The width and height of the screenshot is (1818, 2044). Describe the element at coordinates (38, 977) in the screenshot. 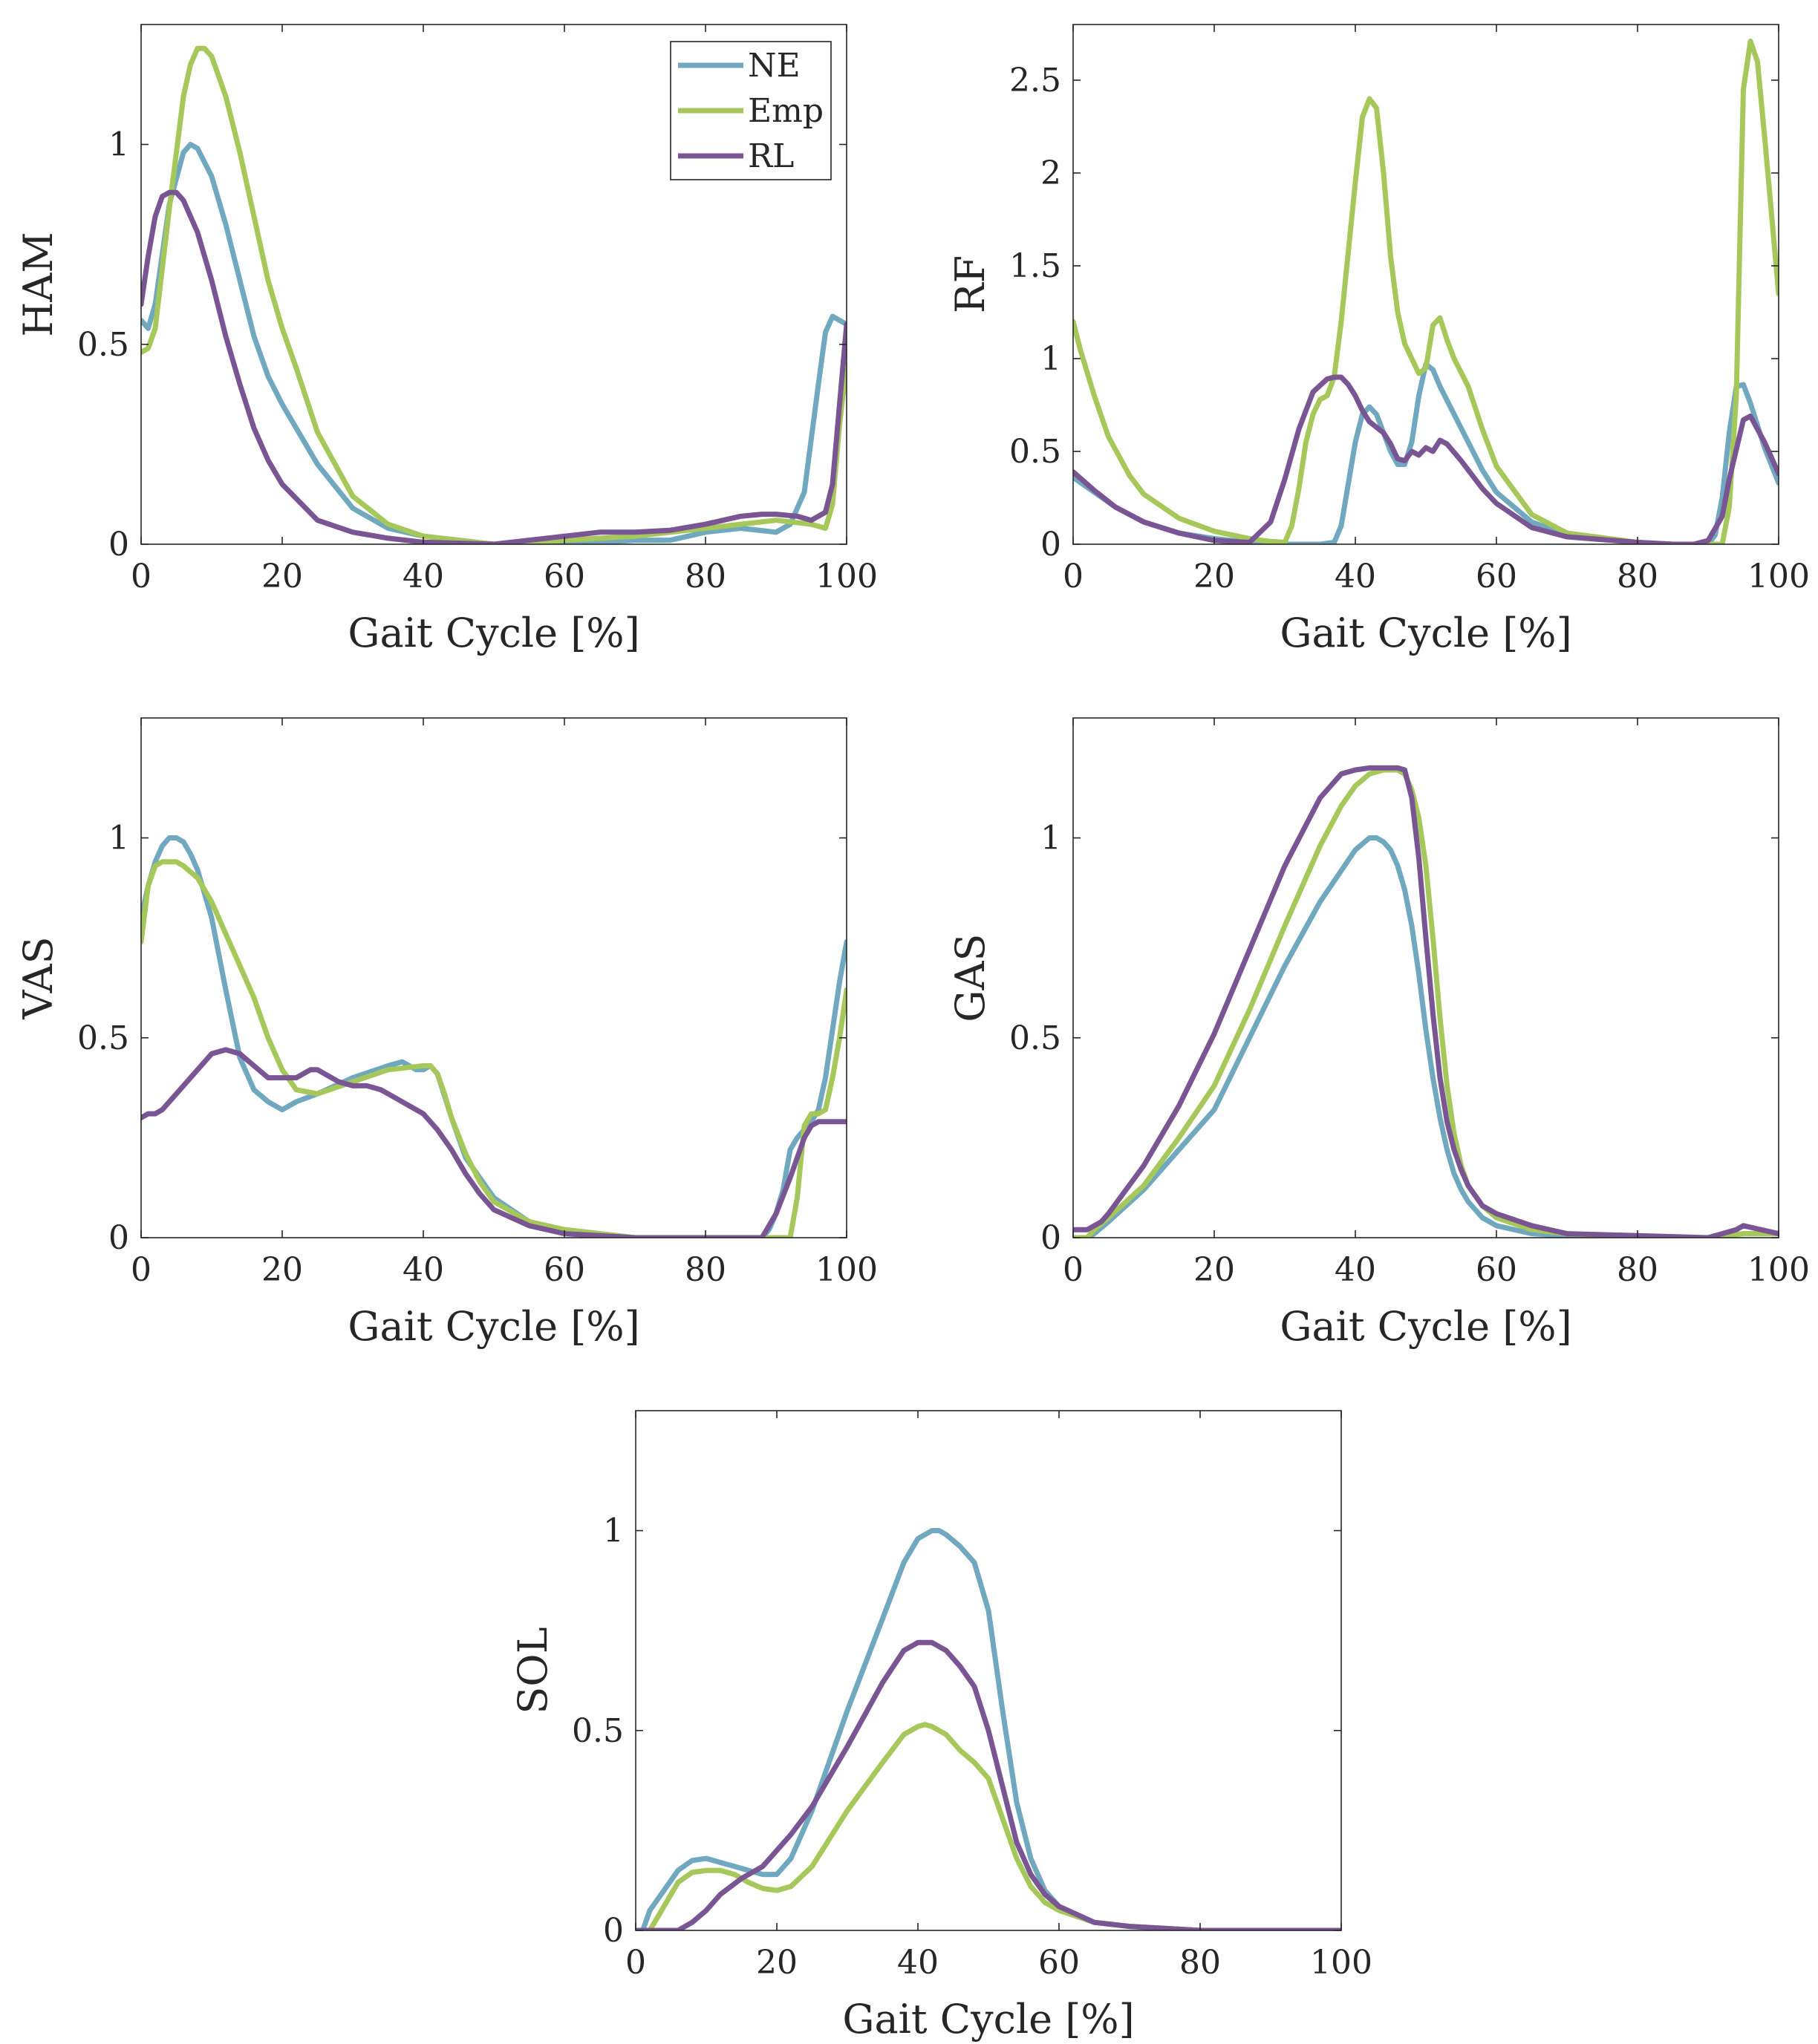

I see `y-axis-label: VAS` at that location.